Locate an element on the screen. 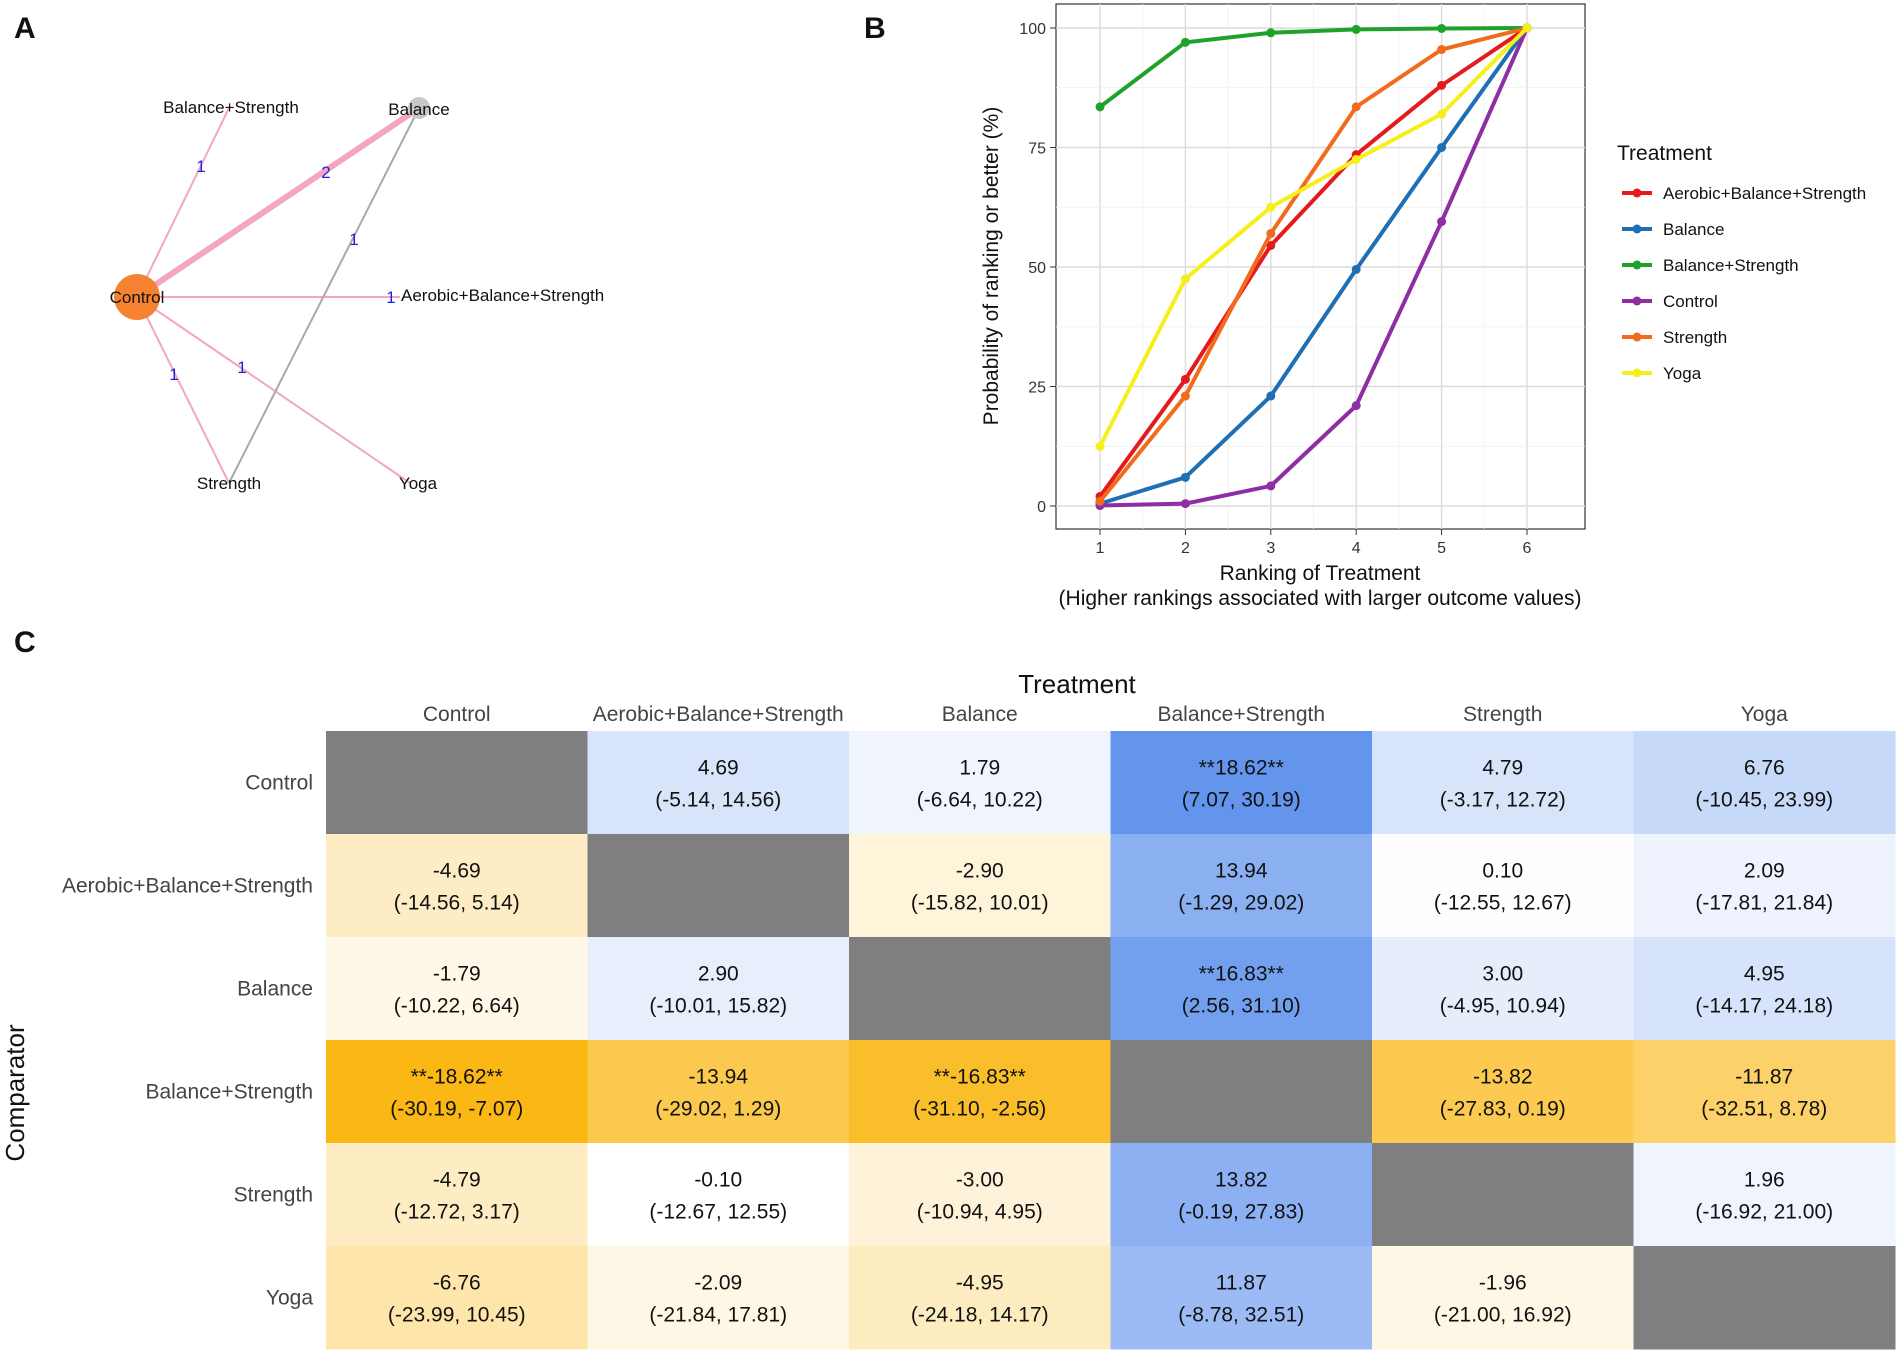  series-line-strength is located at coordinates (1313, 264).